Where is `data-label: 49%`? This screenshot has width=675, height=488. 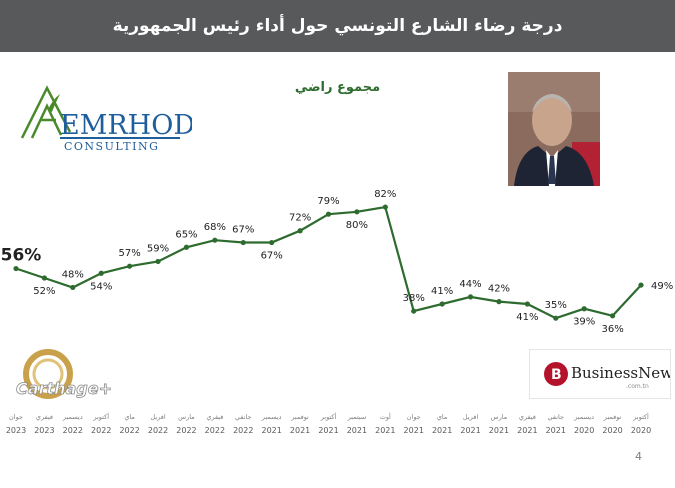 data-label: 49% is located at coordinates (662, 286).